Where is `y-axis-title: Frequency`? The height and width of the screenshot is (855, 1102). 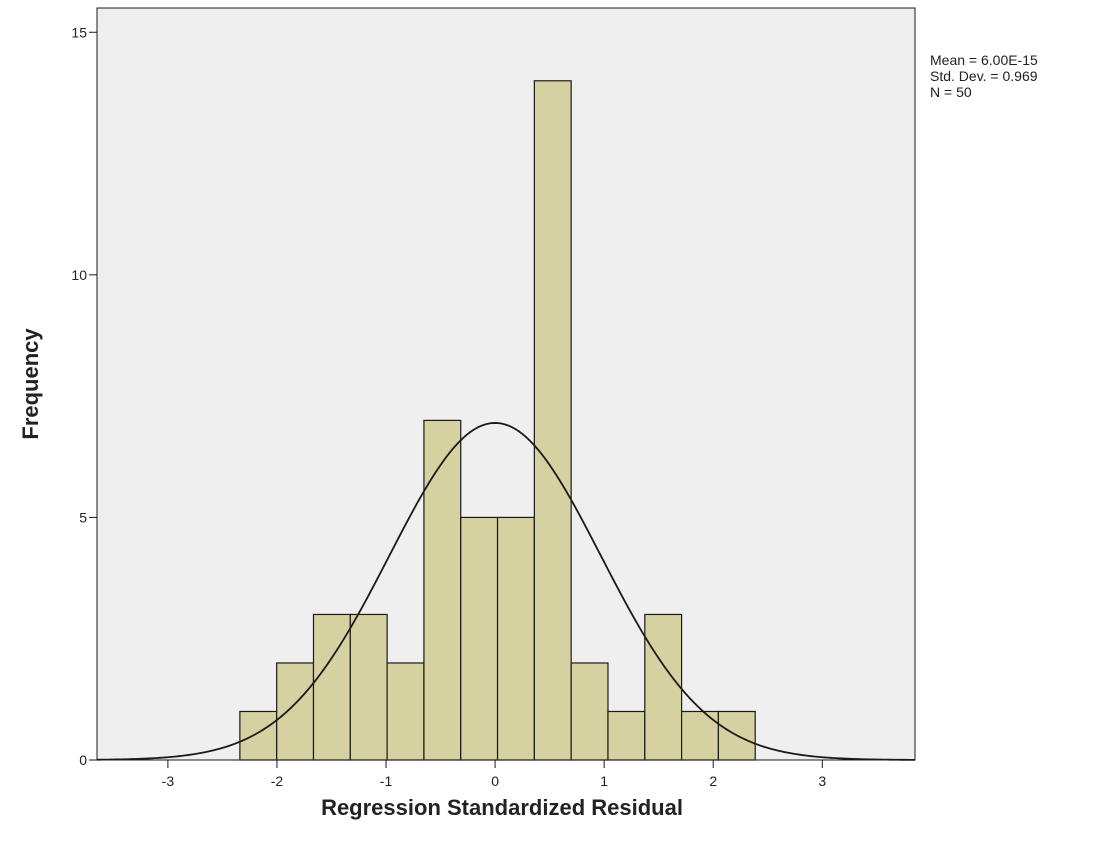 y-axis-title: Frequency is located at coordinates (30, 384).